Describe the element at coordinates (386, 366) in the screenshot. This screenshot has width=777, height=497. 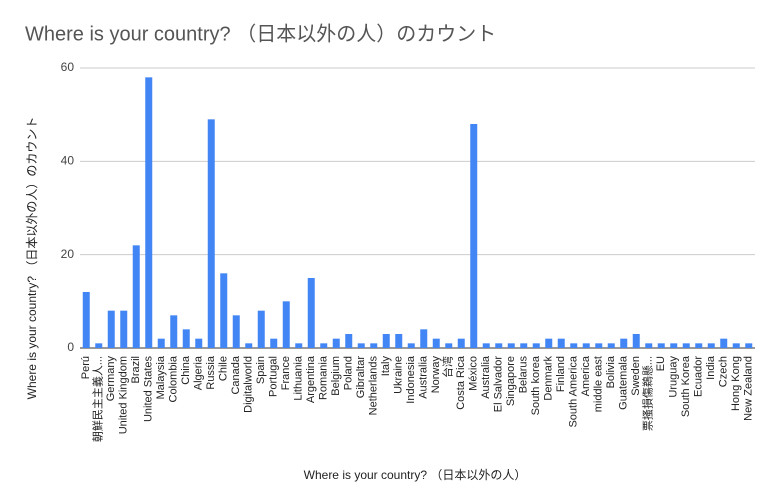
I see `x-tick-label: Italy` at that location.